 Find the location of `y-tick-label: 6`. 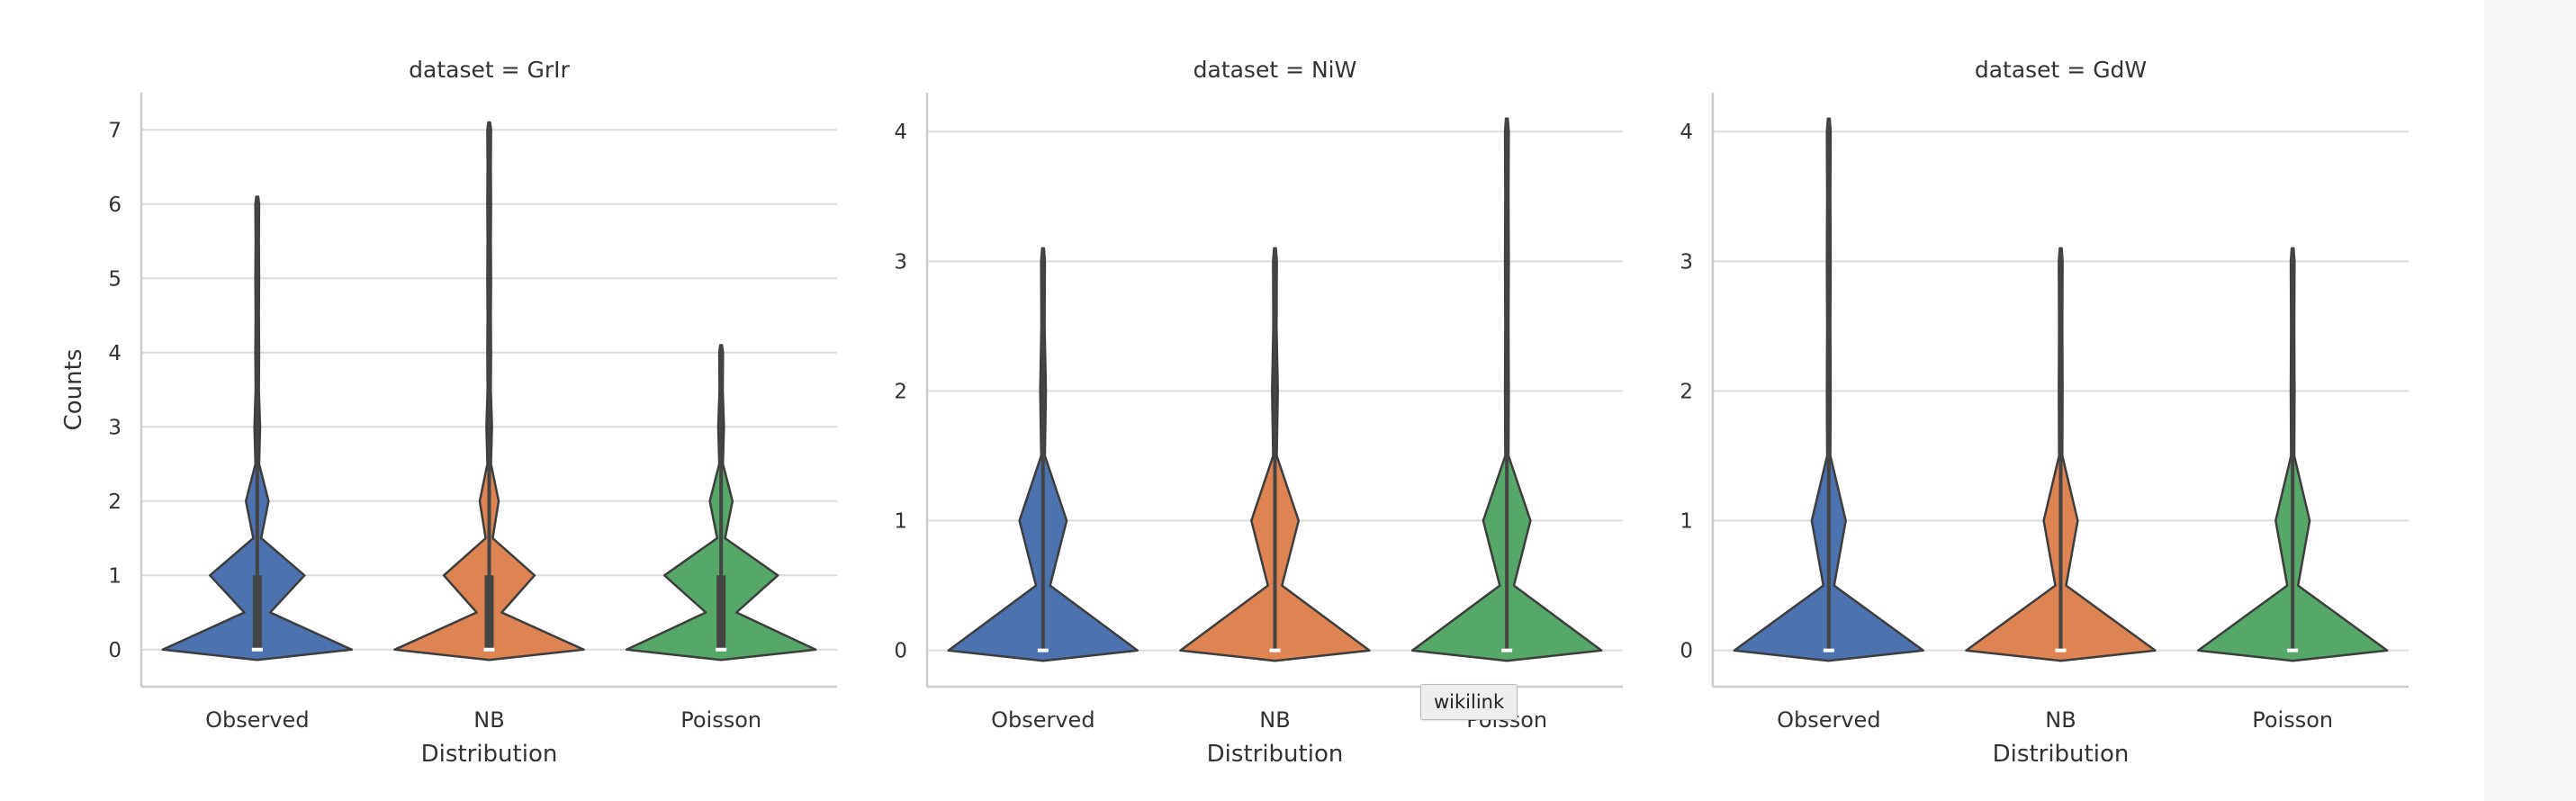

y-tick-label: 6 is located at coordinates (115, 205).